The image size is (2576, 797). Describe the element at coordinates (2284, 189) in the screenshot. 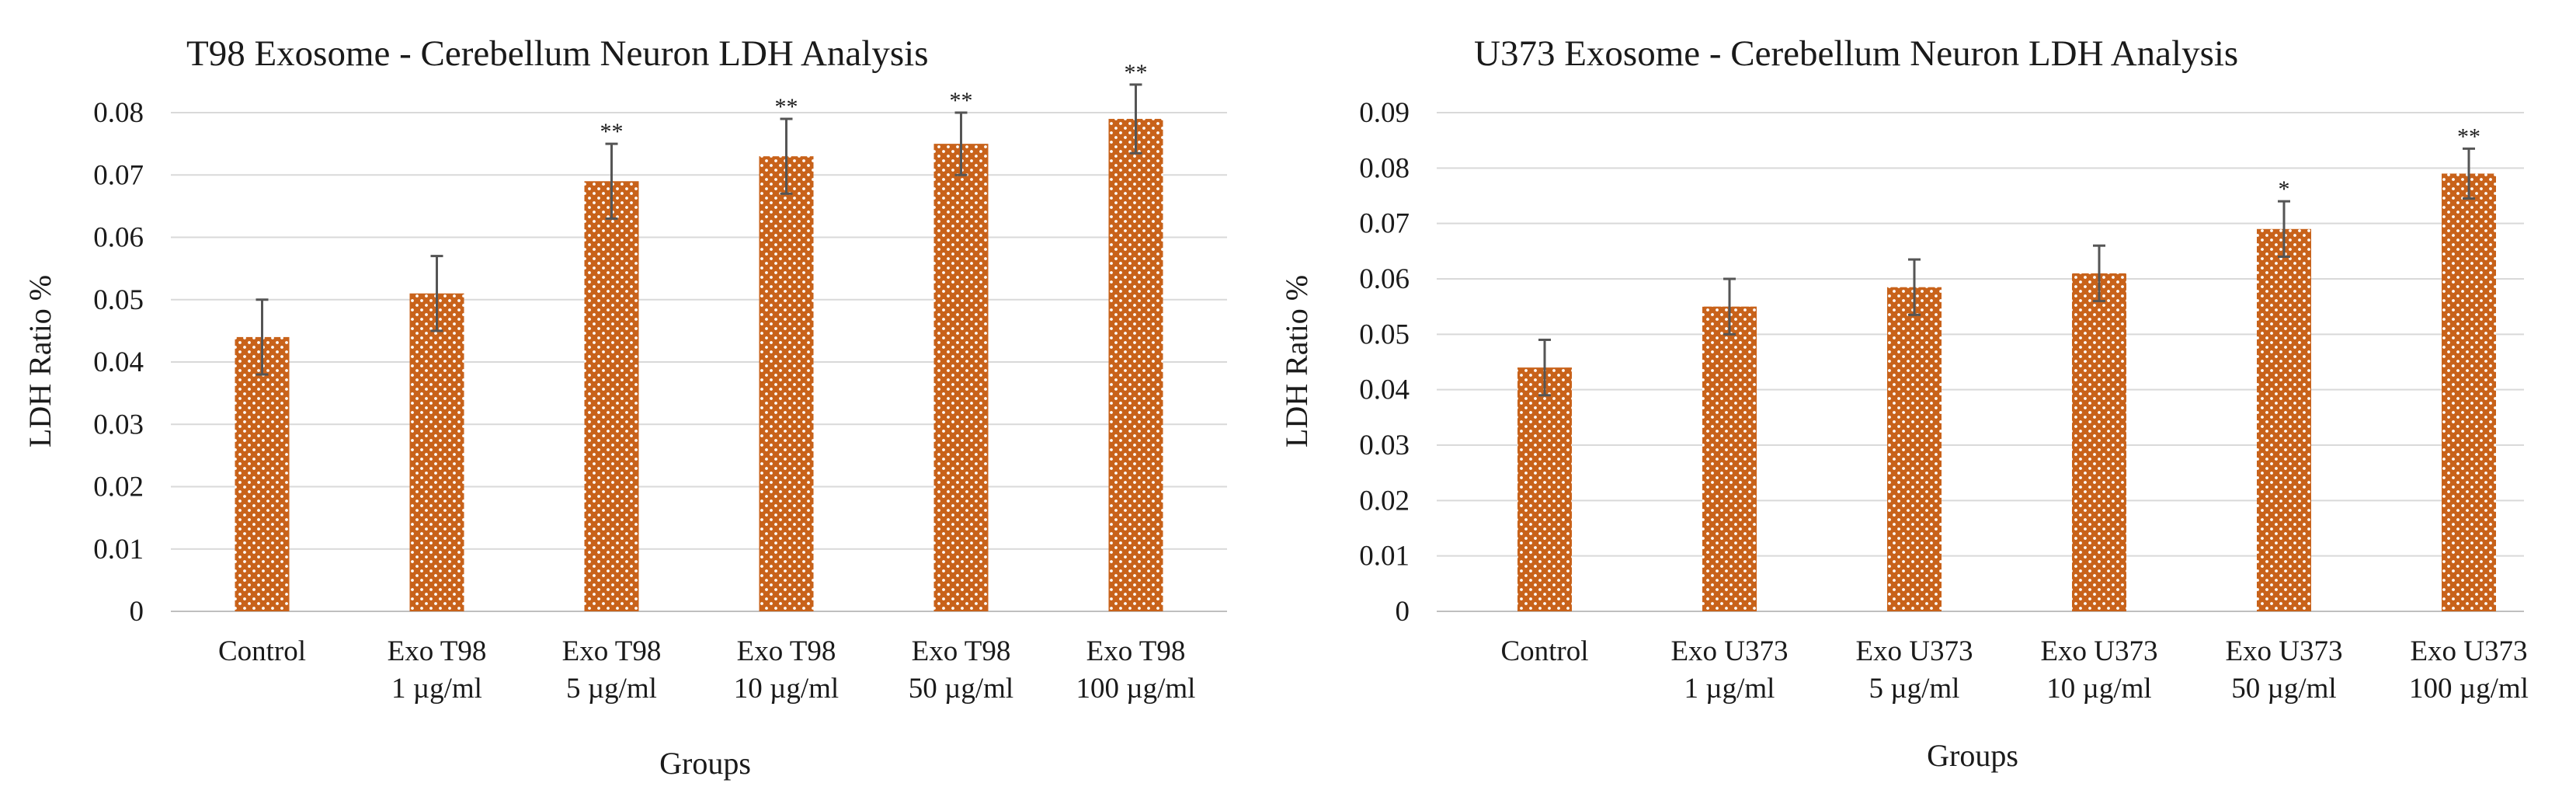

I see `significance-label: *` at that location.